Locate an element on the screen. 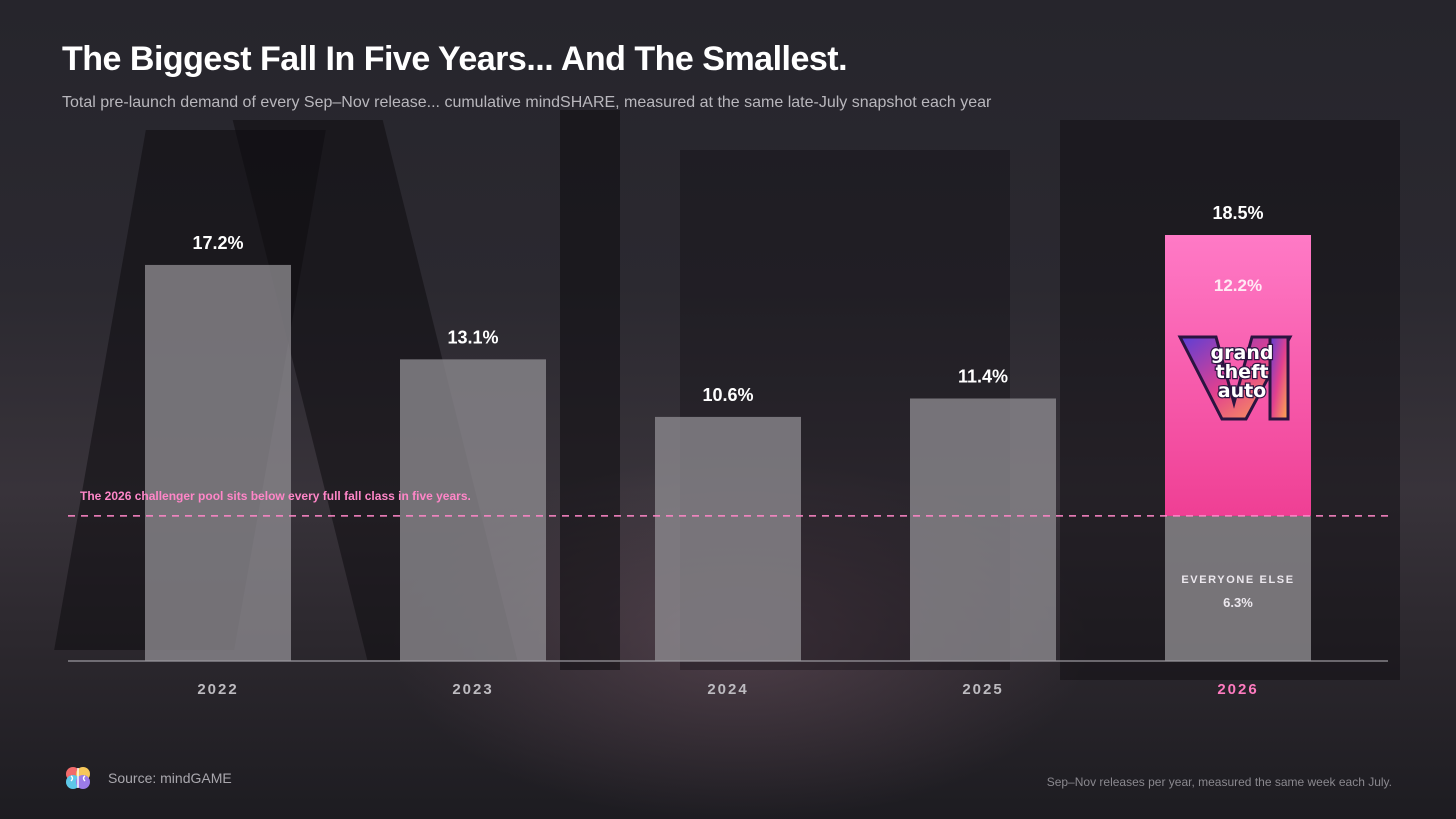  source-credit: Source: mindGAME is located at coordinates (147, 778).